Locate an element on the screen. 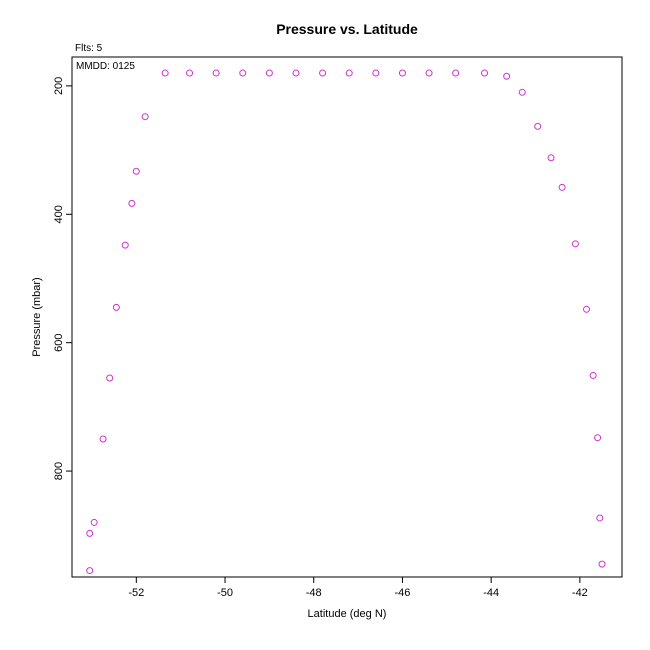  x-tick-label: -44 is located at coordinates (491, 593).